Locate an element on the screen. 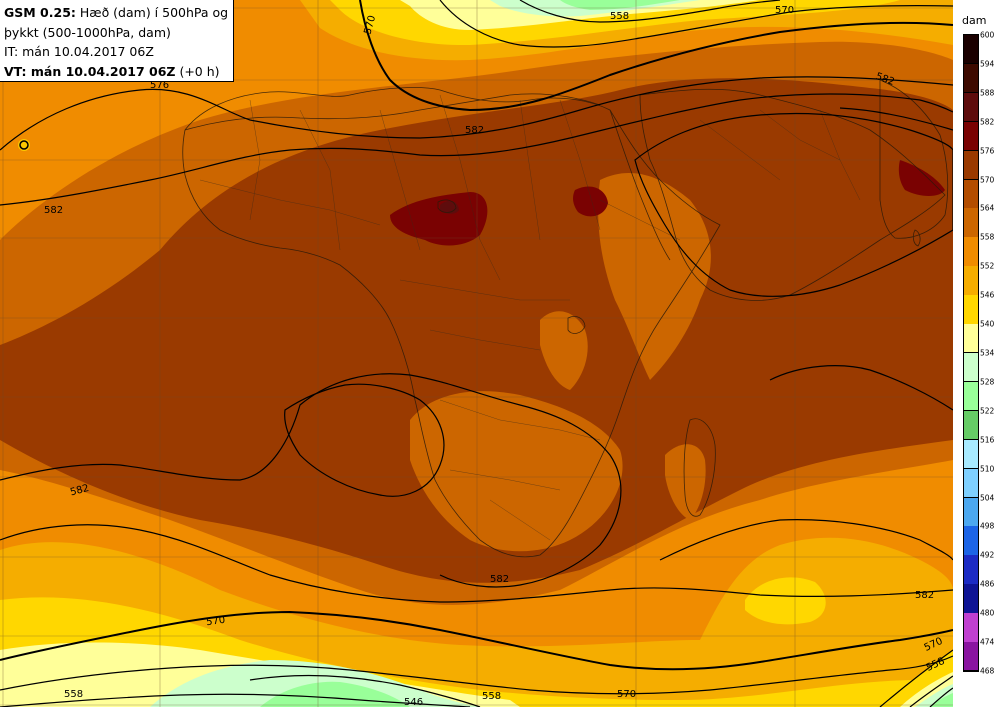 The width and height of the screenshot is (1000, 707). coast-lake-chad is located at coordinates (447, 206).